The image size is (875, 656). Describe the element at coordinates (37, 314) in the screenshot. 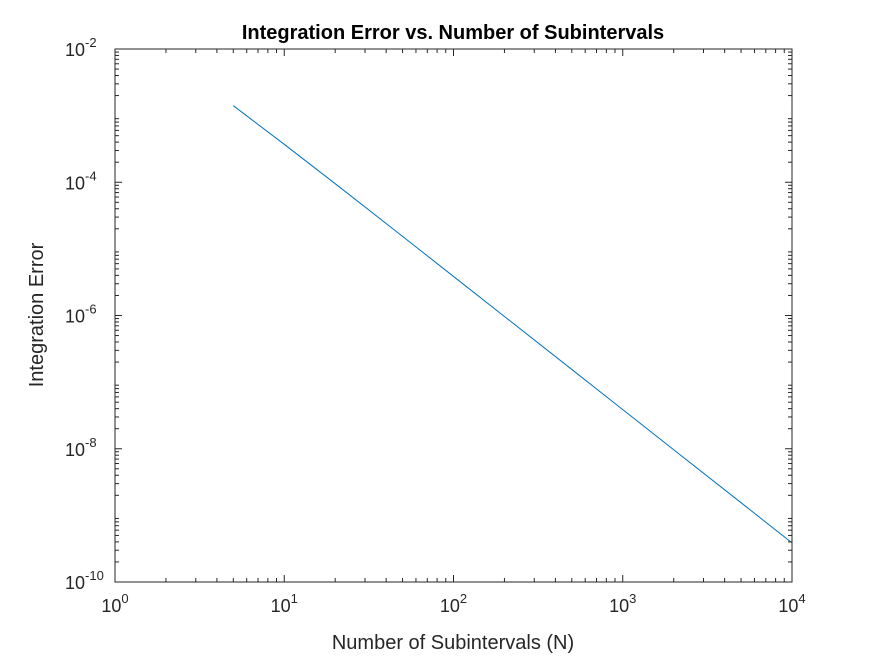

I see `y-axis-label: Integration Error` at that location.